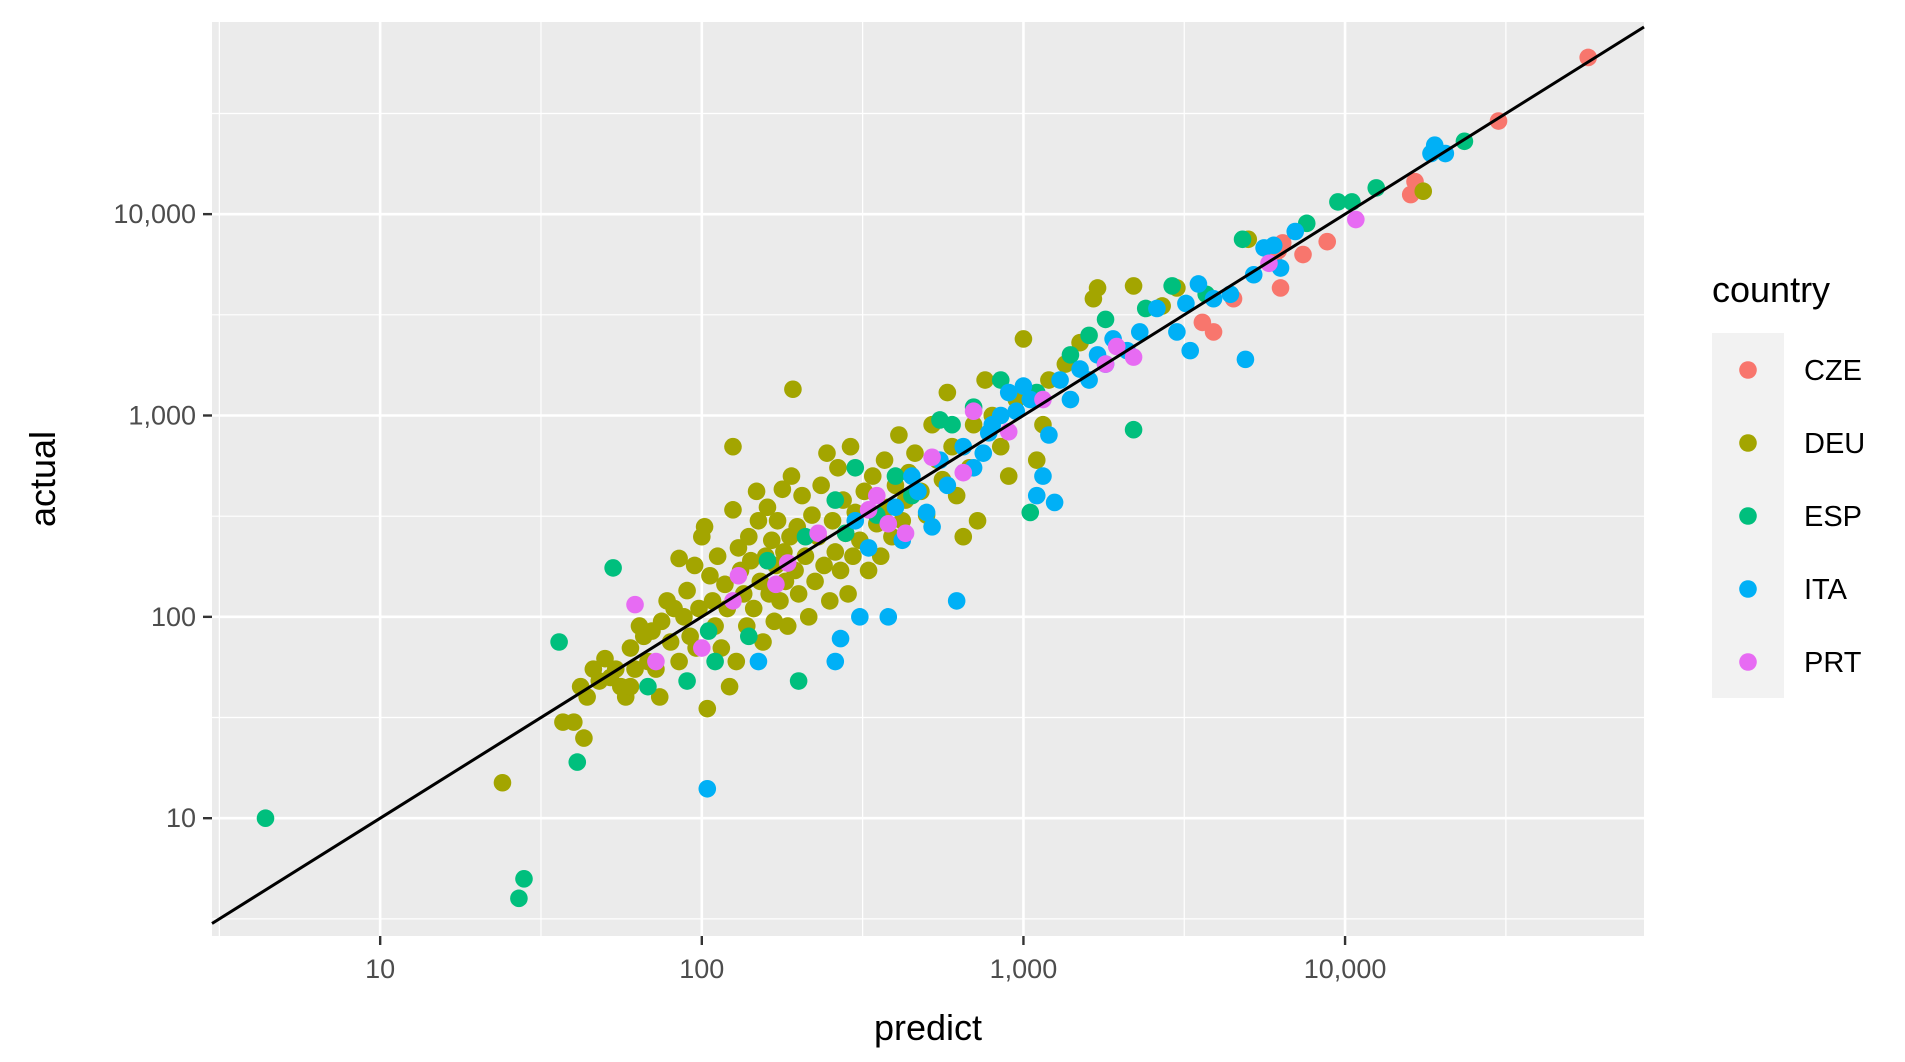  I want to click on x-axis-title: predict, so click(928, 1027).